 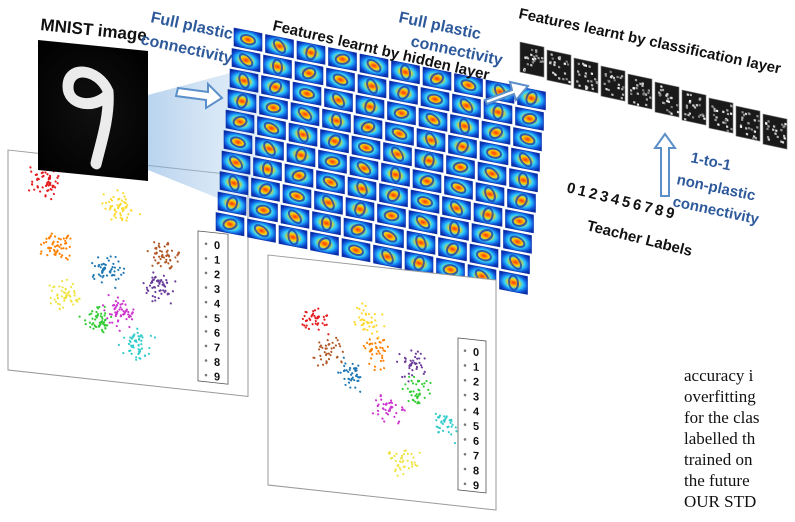 I want to click on legend-label: 9, so click(x=476, y=486).